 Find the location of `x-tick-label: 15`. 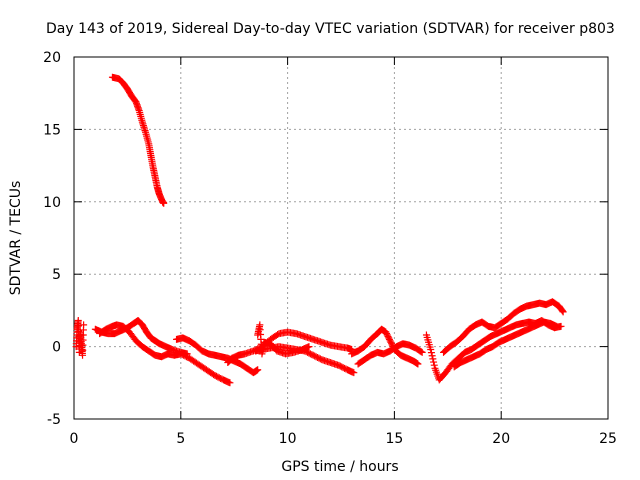

x-tick-label: 15 is located at coordinates (394, 439).